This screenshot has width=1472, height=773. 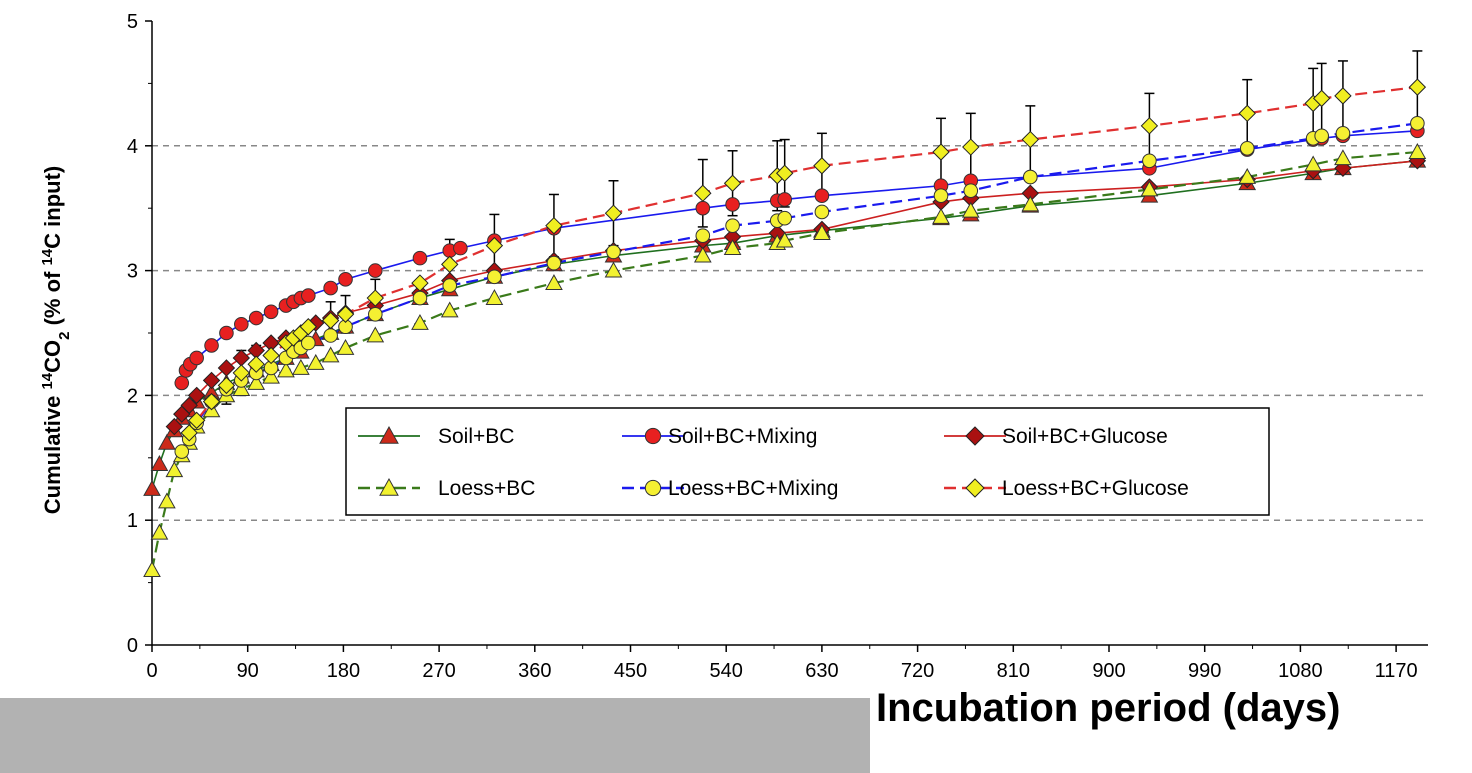 I want to click on x-tick-label: 990, so click(x=1204, y=671).